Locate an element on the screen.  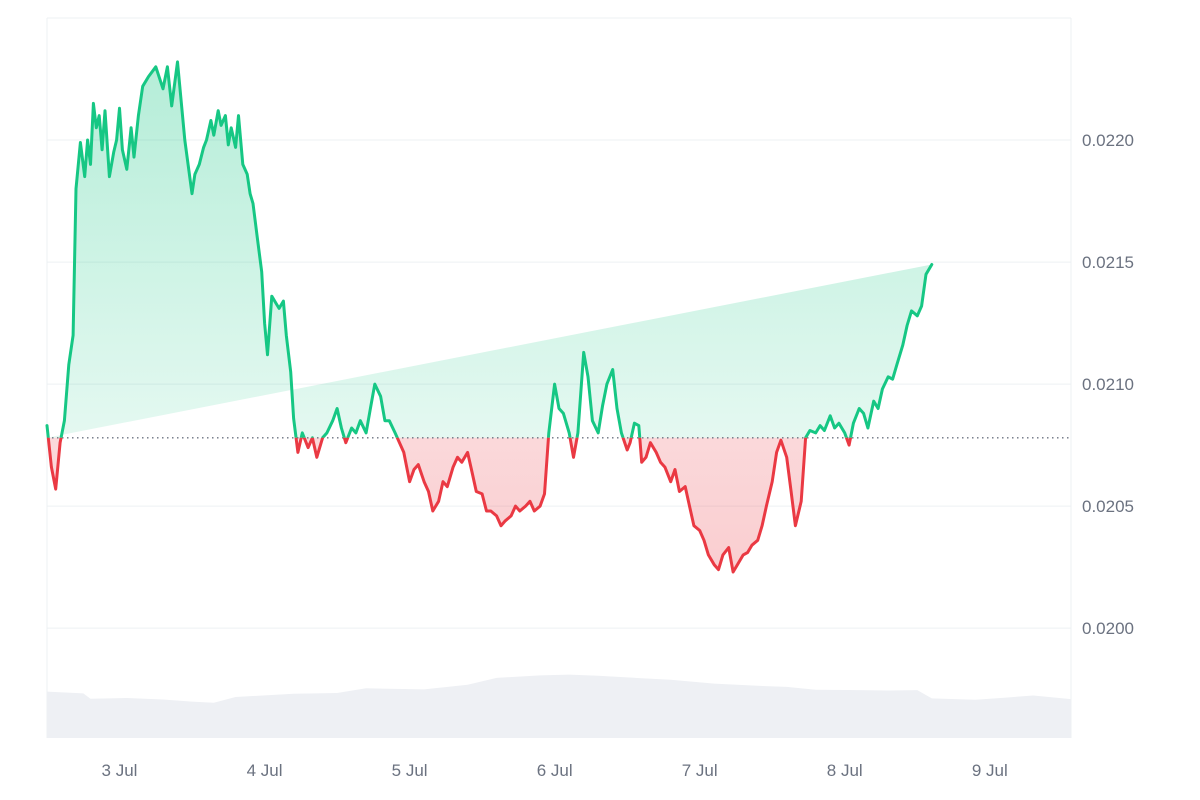
x-tick-label-9-Jul: 9 Jul is located at coordinates (990, 770).